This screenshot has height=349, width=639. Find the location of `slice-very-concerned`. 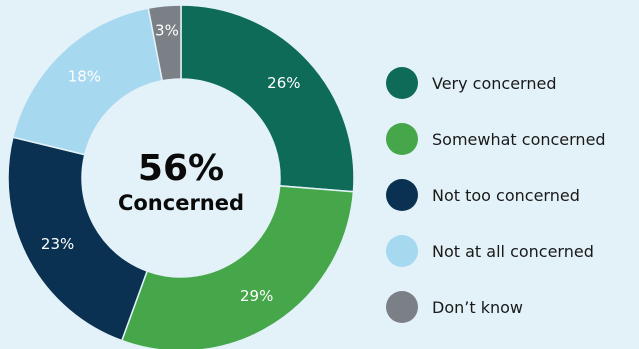

slice-very-concerned is located at coordinates (267, 98).